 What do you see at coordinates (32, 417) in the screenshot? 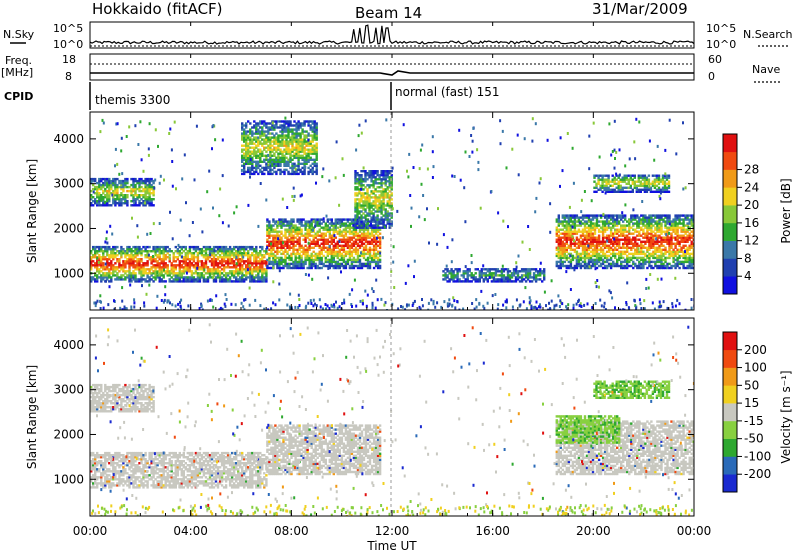
I see `velocity-ylabel: Slant Range [km]` at bounding box center [32, 417].